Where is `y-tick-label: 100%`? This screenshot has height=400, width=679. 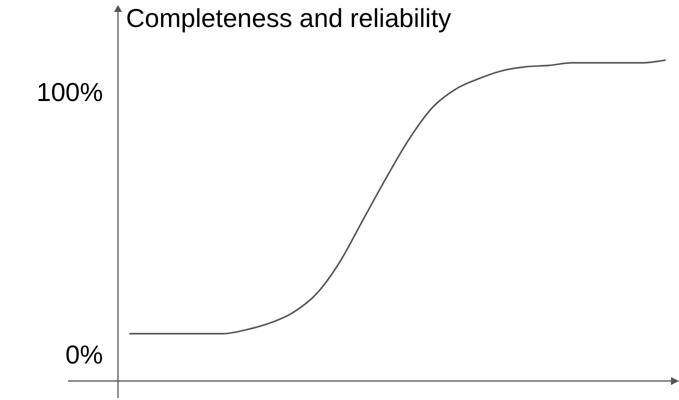 y-tick-label: 100% is located at coordinates (69, 91).